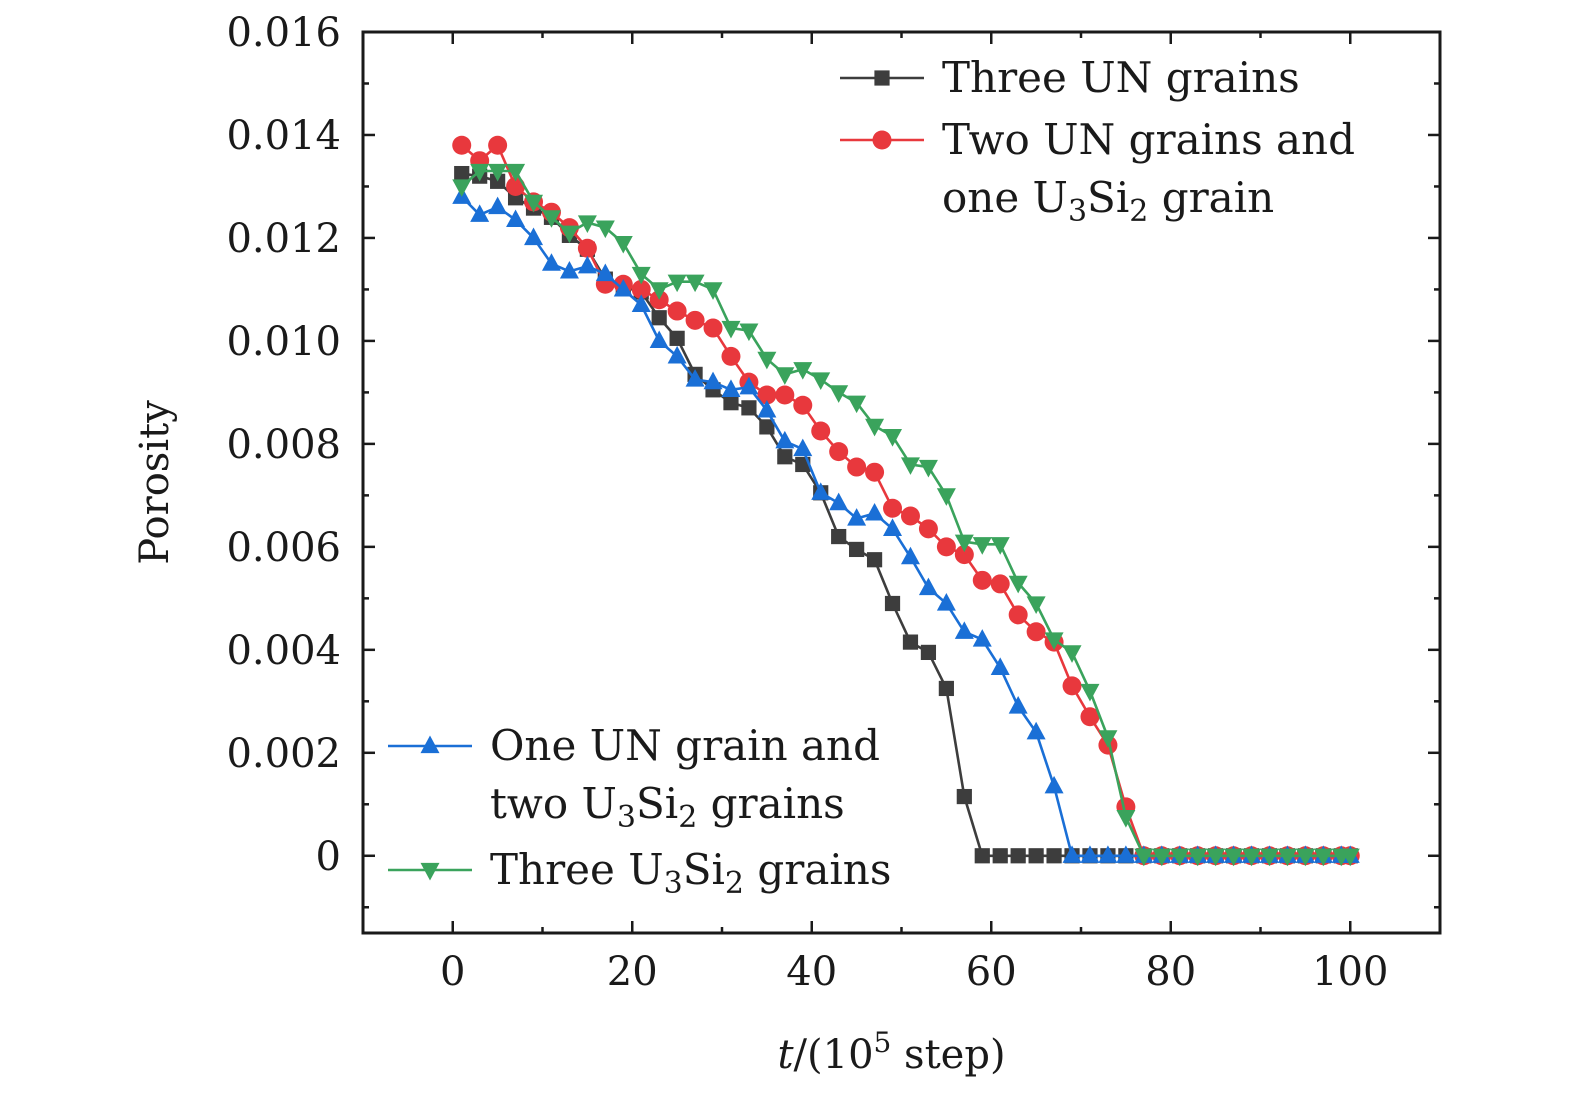  I want to click on y-tick-label: 0, so click(328, 857).